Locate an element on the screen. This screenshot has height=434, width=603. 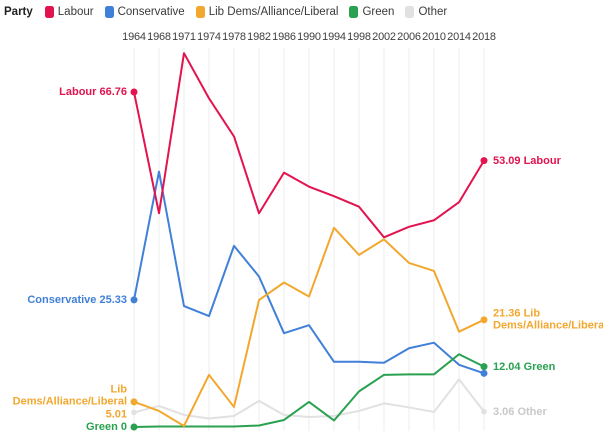
series-start-dot-conservative is located at coordinates (134, 300).